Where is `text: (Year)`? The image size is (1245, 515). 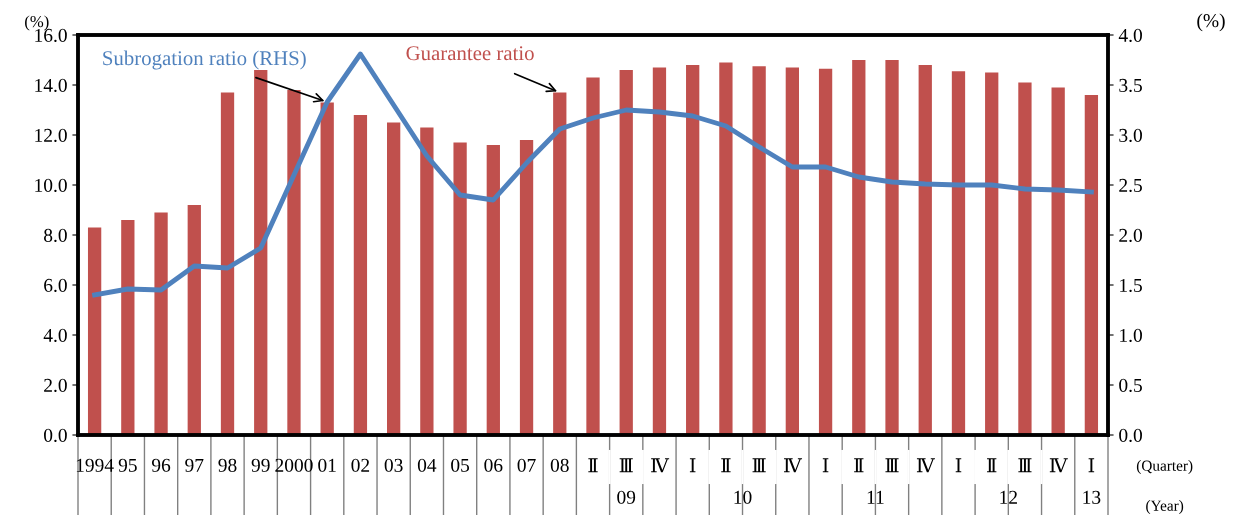 text: (Year) is located at coordinates (1165, 507).